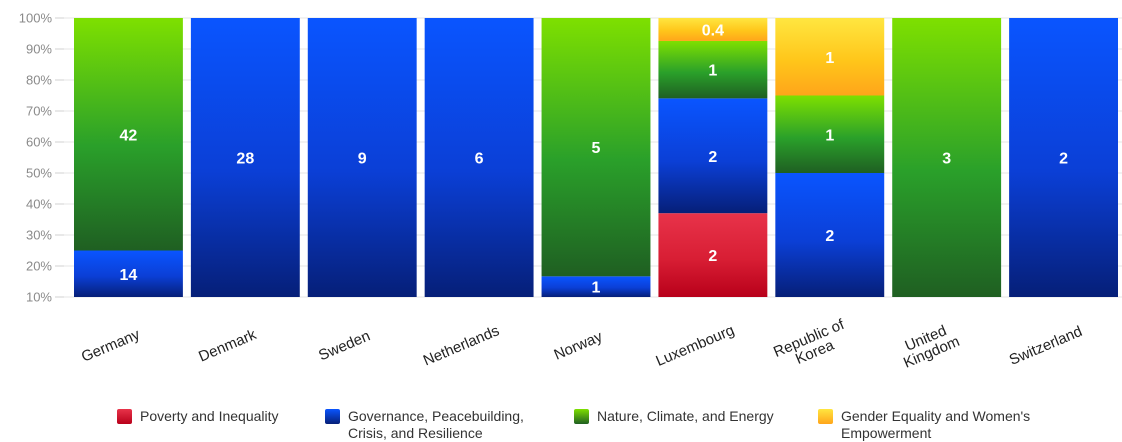  I want to click on bar-luxembourg-gender-equality-and-women-s-empowerment, so click(713, 29).